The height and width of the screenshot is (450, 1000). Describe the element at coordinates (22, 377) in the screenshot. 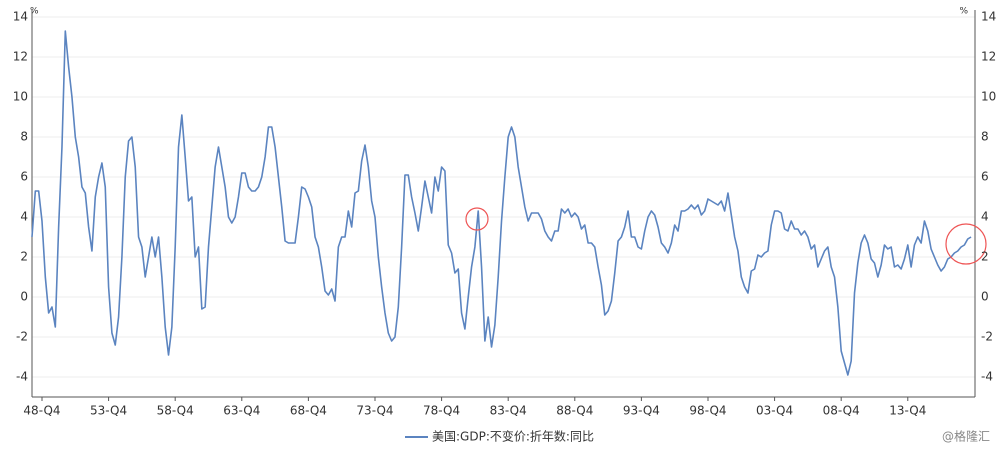

I see `y-tick-label-left: -4` at that location.